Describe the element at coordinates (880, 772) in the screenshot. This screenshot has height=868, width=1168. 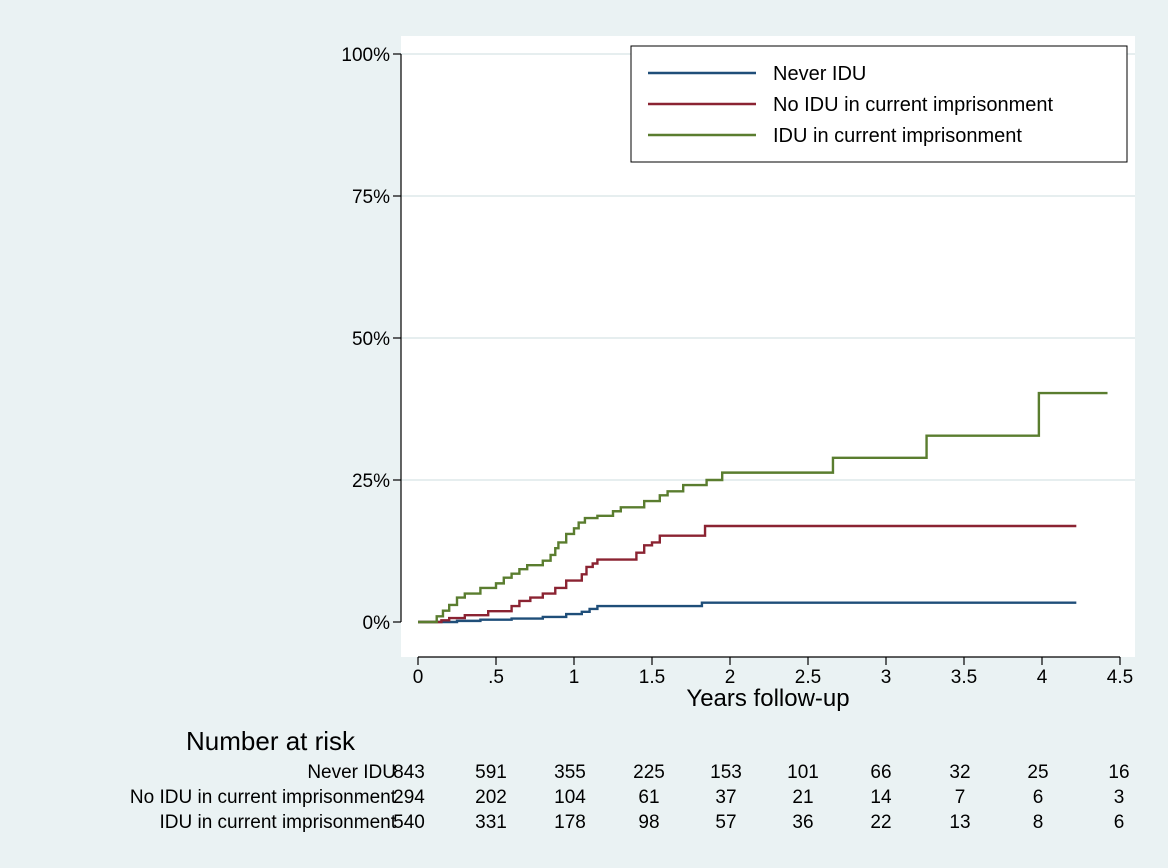
I see `risk-value: 66` at that location.